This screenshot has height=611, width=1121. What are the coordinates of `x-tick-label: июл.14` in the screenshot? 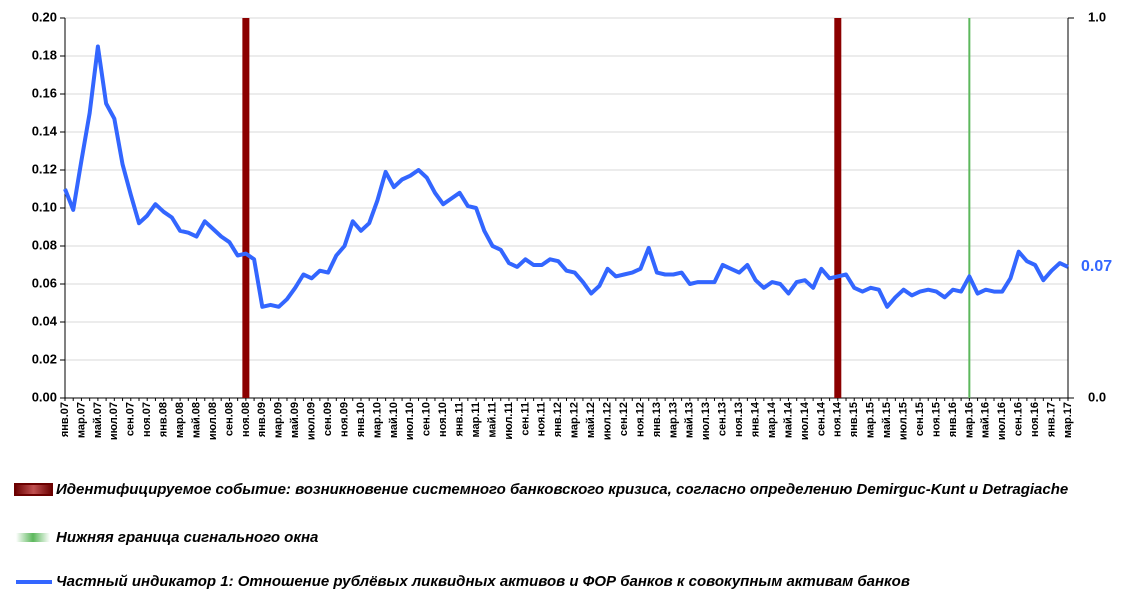 It's located at (805, 420).